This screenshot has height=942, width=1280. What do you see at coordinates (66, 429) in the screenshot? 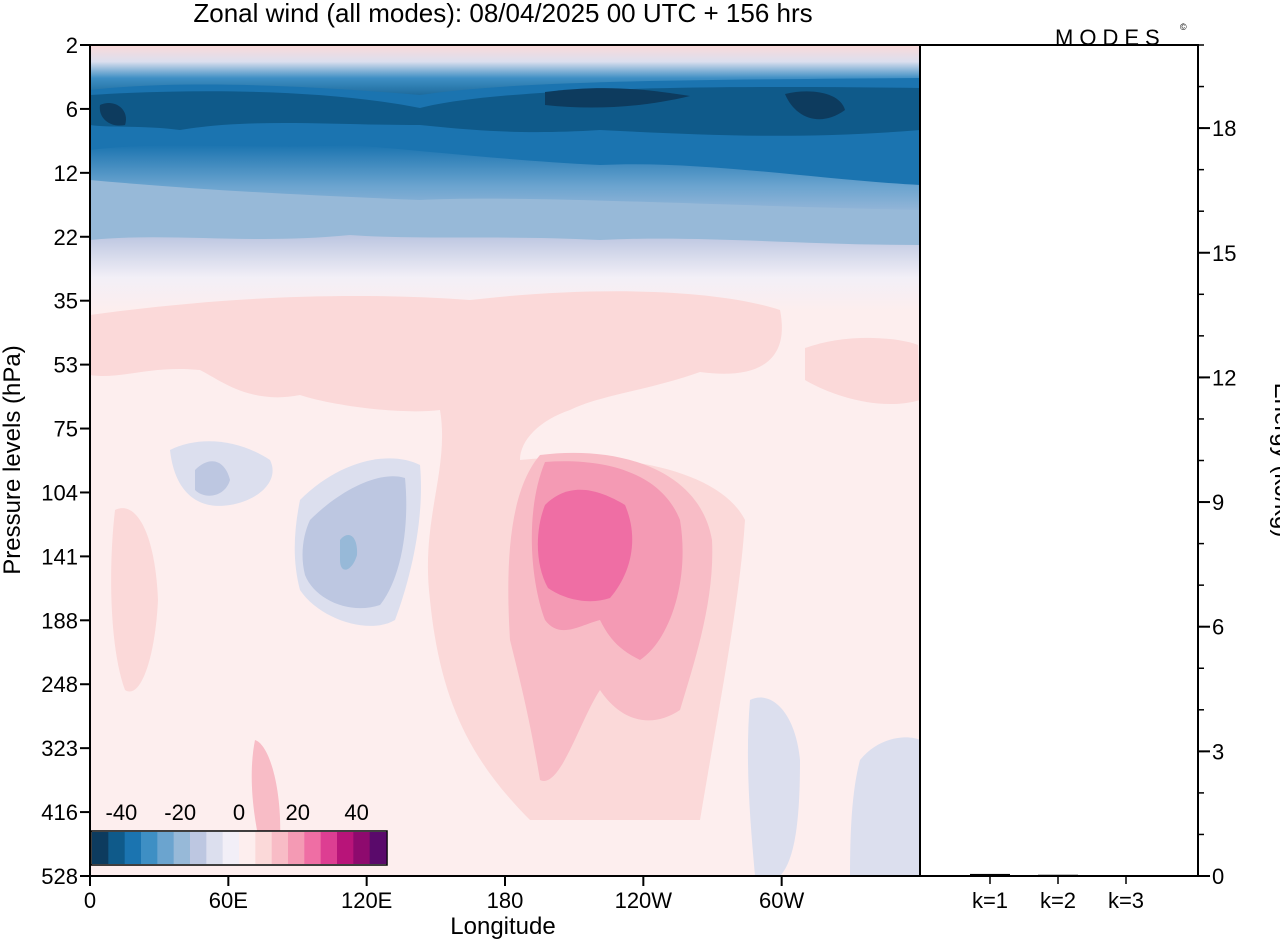
I see `y-tick-label: 75` at bounding box center [66, 429].